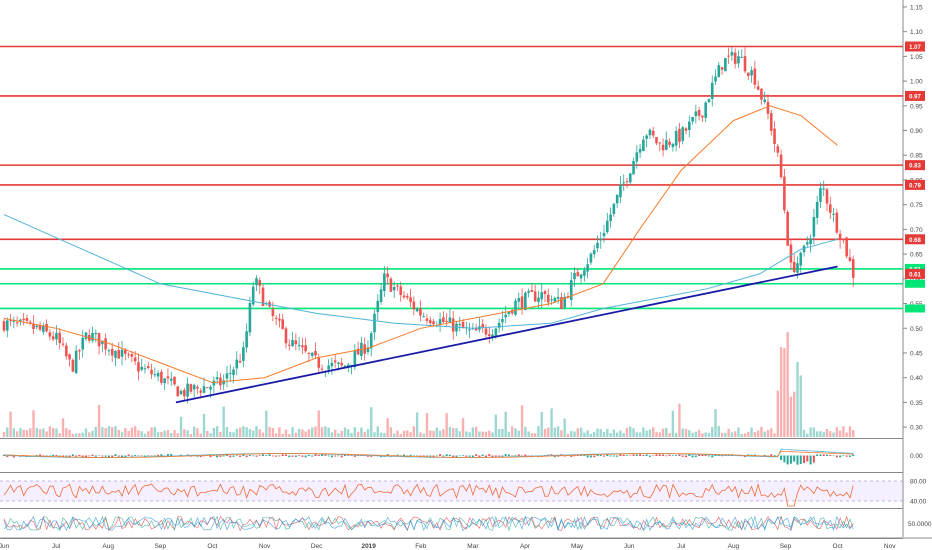 The image size is (932, 550). Describe the element at coordinates (915, 241) in the screenshot. I see `level-label: 0.68` at that location.